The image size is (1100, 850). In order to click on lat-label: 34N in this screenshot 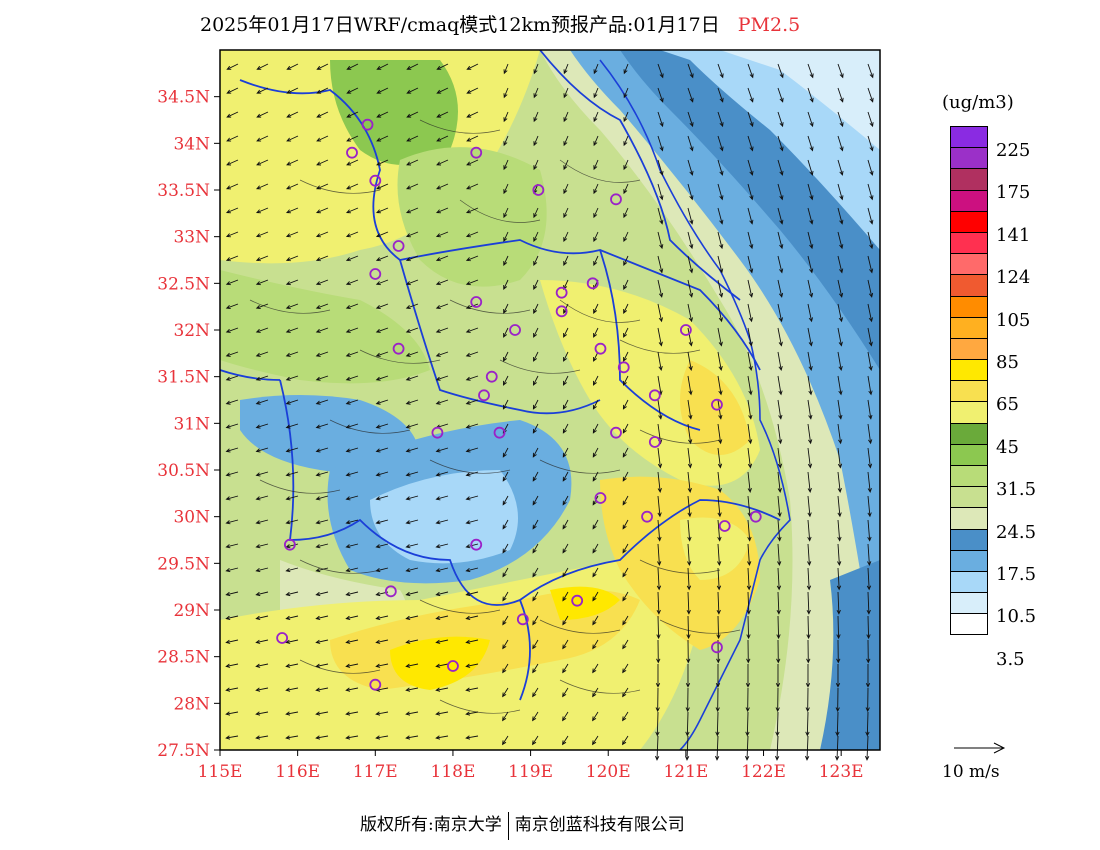, I will do `click(191, 144)`.